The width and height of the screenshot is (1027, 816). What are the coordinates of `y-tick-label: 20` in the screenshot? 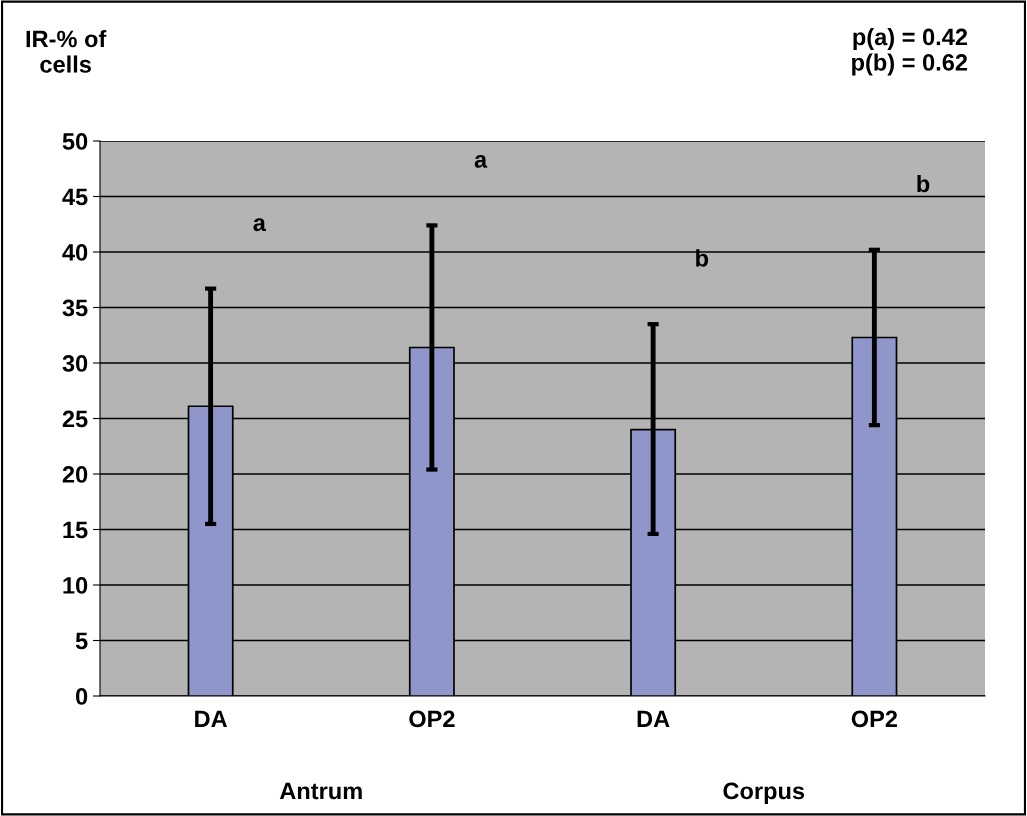 It's located at (75, 474).